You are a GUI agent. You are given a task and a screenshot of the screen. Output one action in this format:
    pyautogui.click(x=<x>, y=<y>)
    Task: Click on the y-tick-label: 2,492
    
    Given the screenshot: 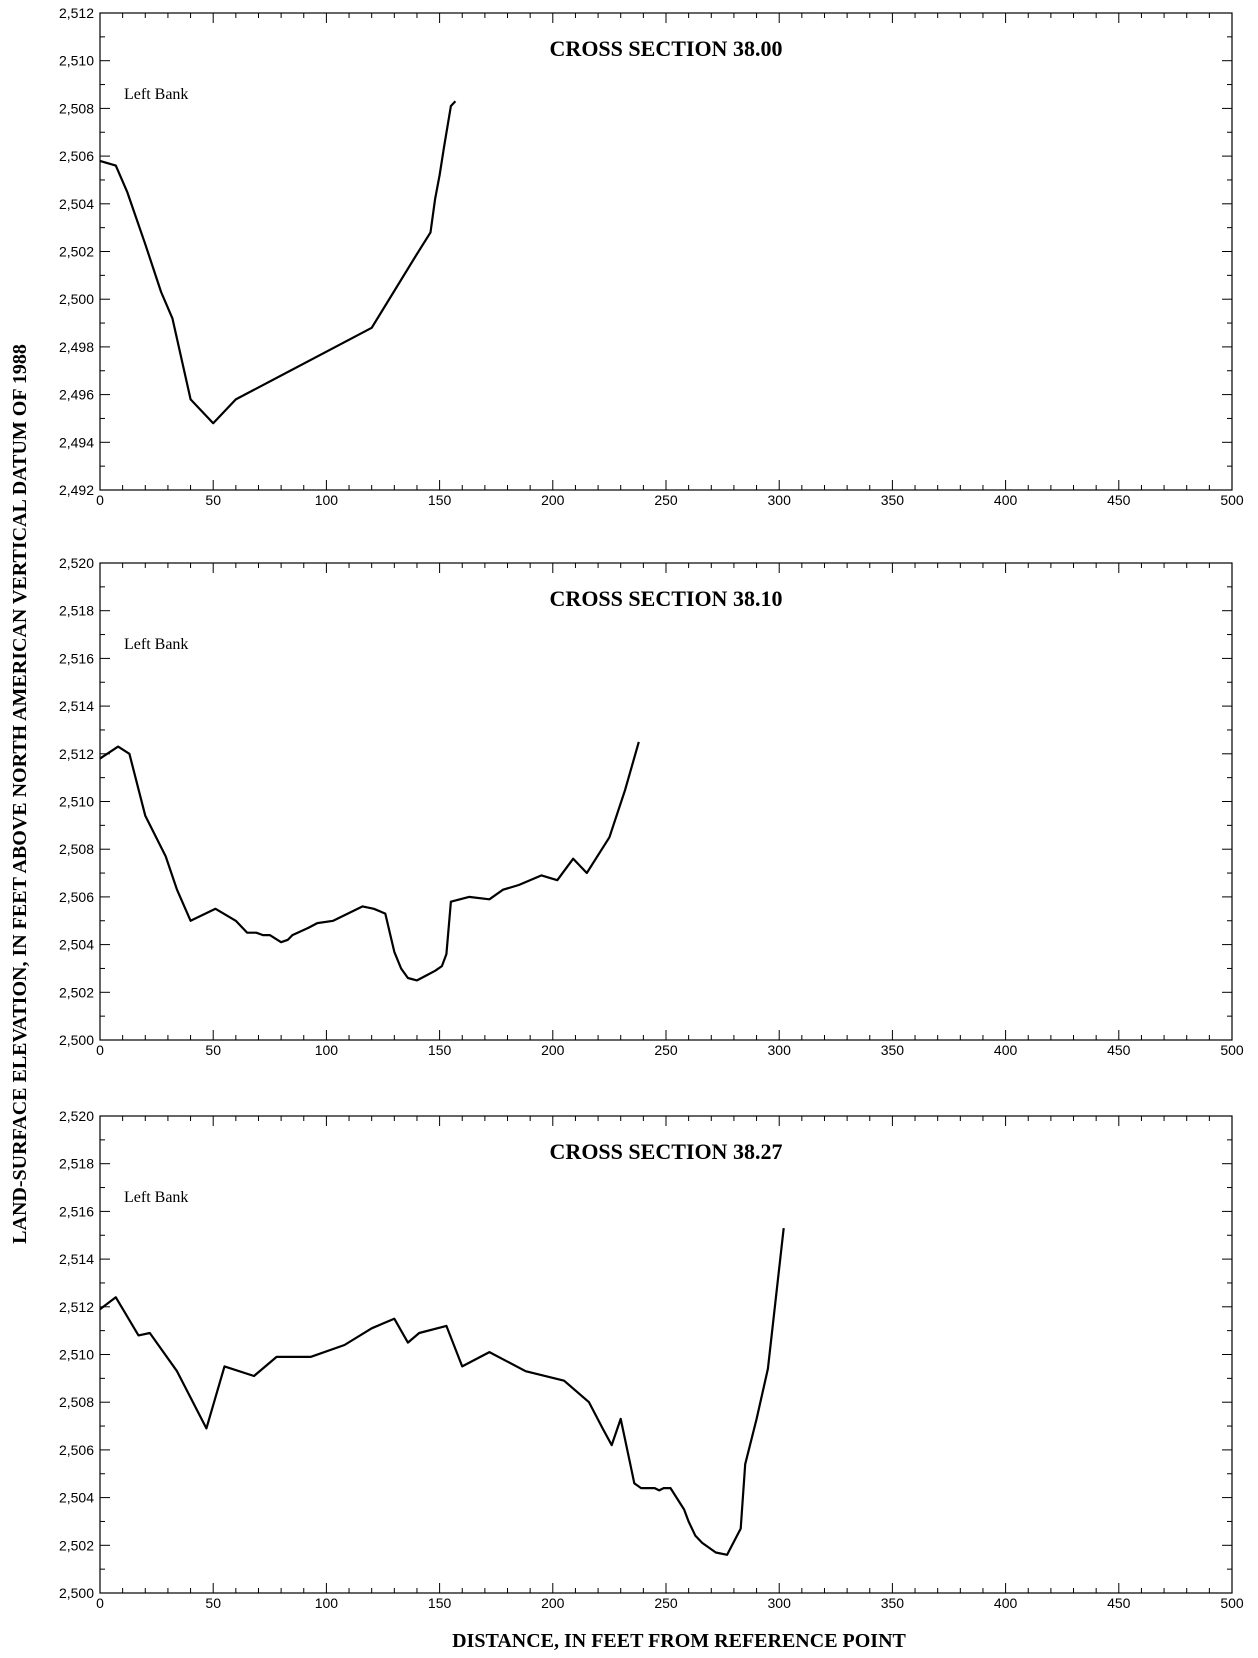 What is the action you would take?
    pyautogui.click(x=76, y=490)
    